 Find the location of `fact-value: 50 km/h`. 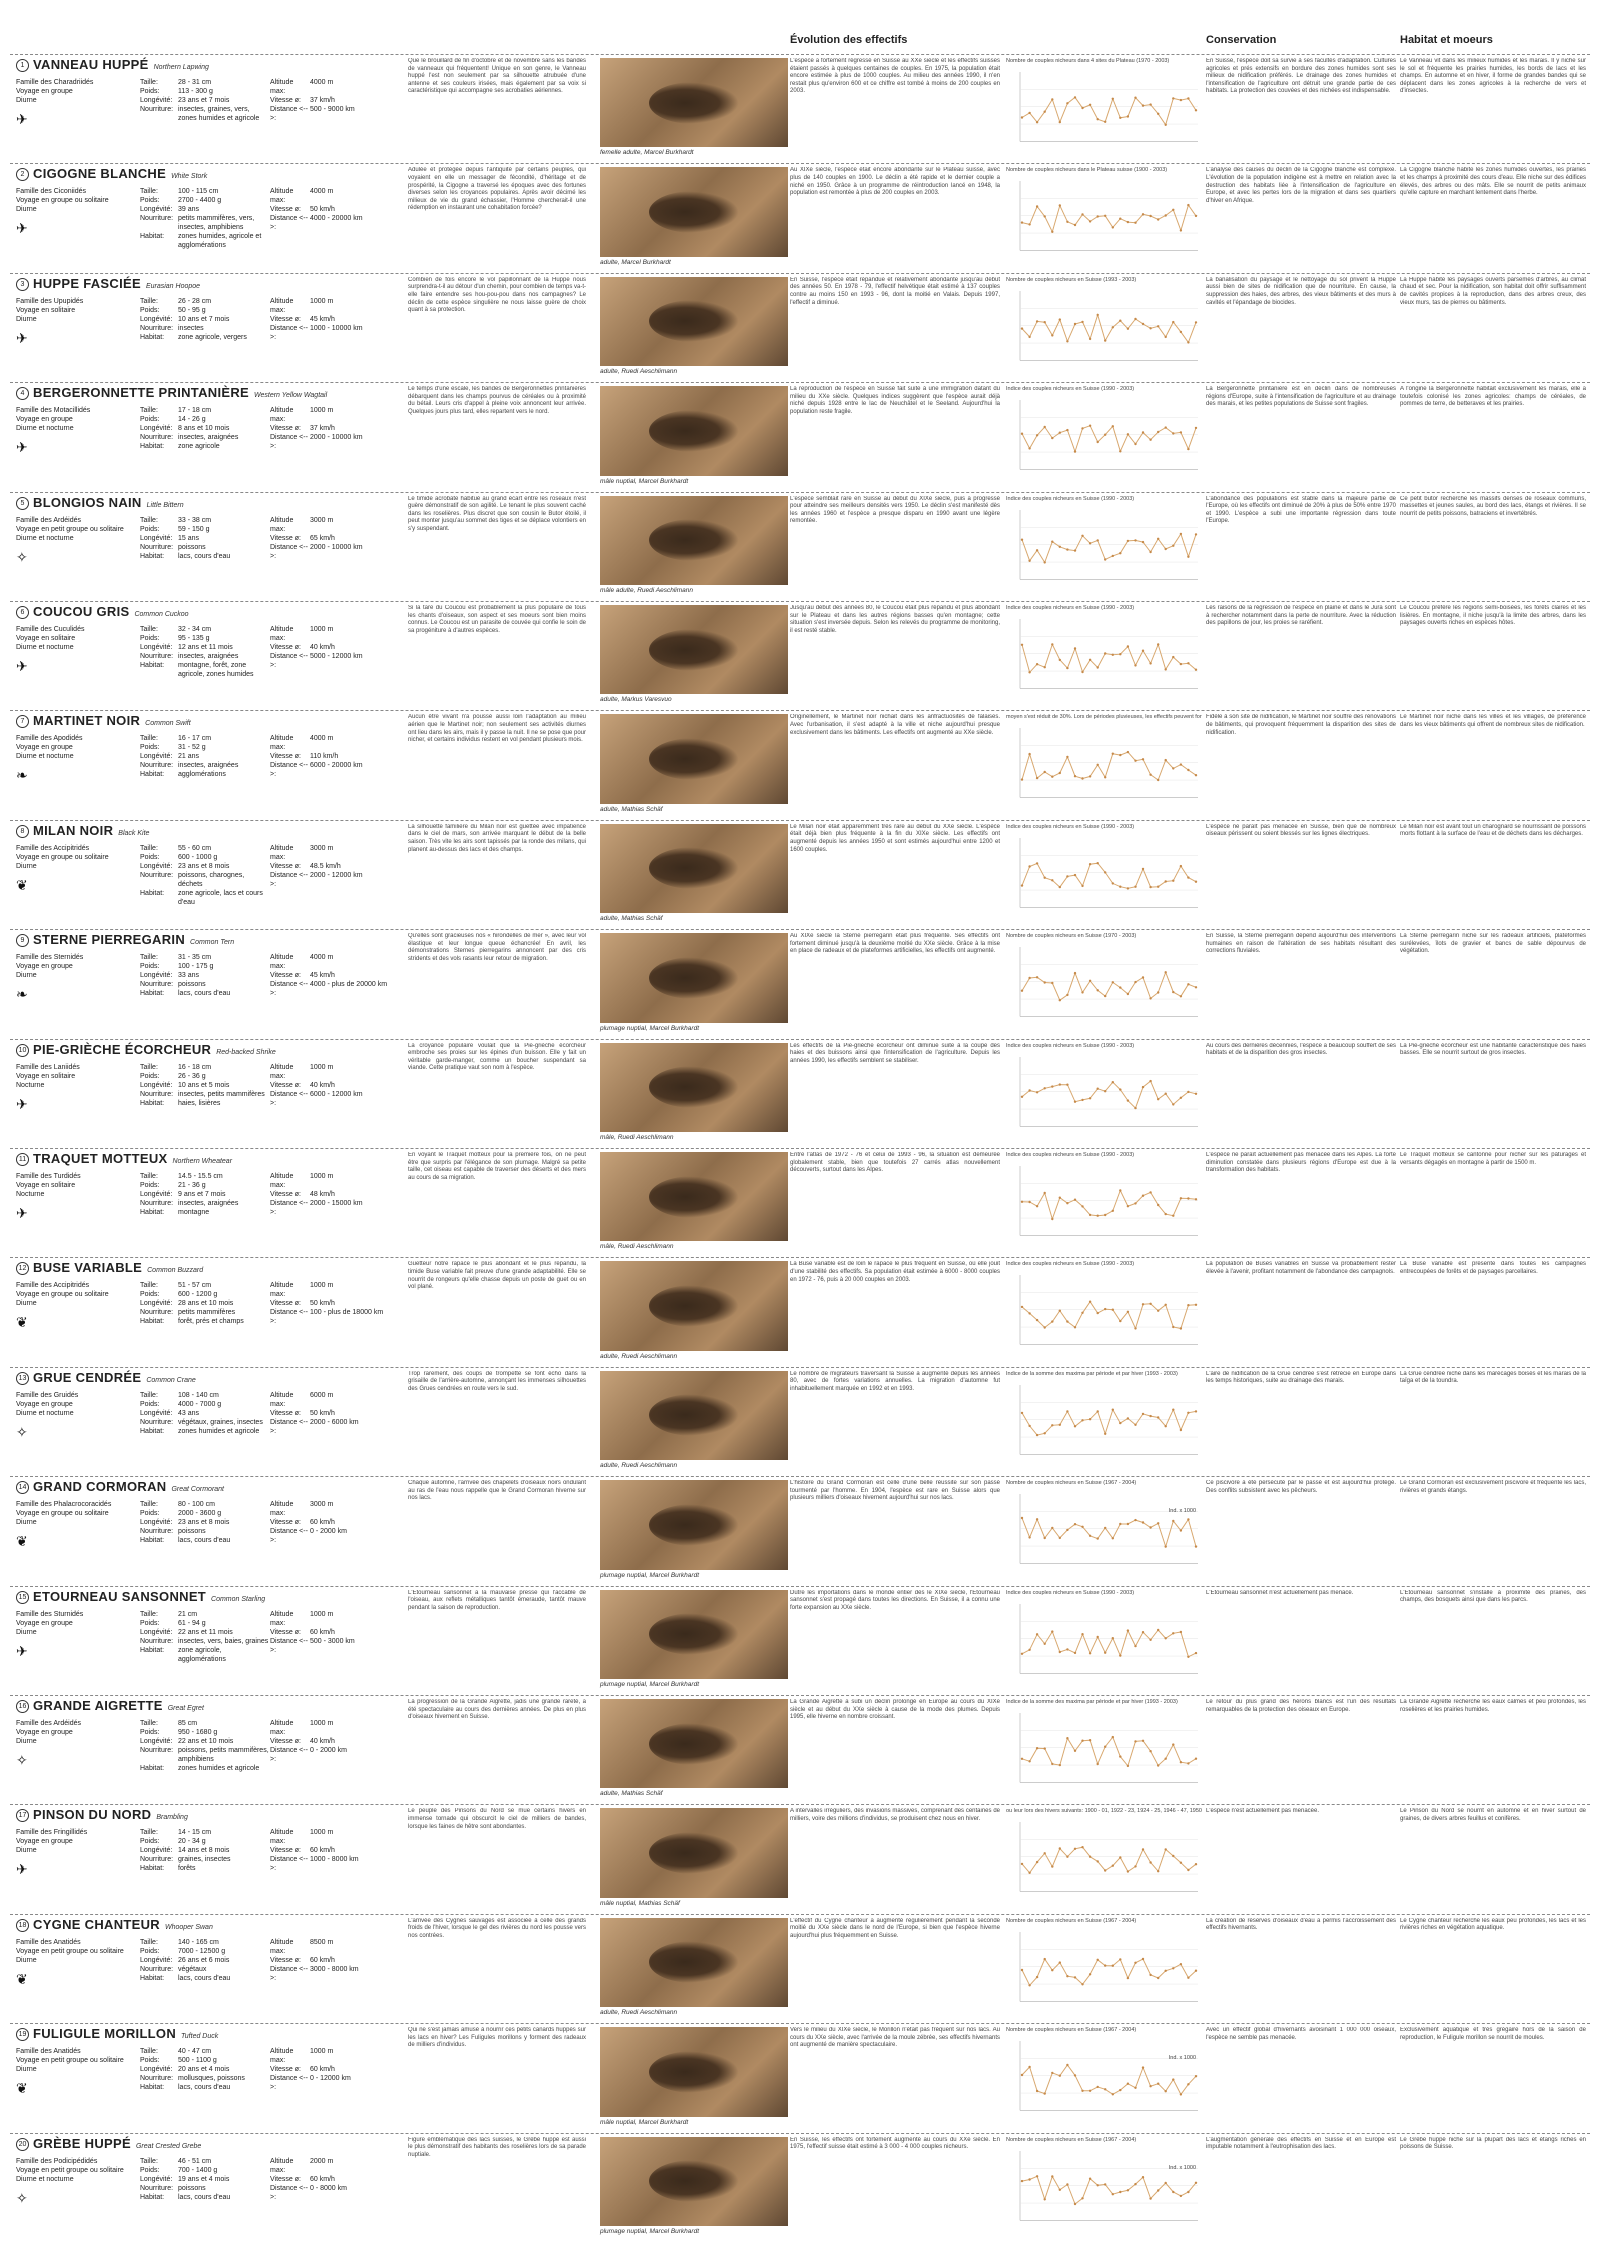

fact-value: 50 km/h is located at coordinates (322, 1304).